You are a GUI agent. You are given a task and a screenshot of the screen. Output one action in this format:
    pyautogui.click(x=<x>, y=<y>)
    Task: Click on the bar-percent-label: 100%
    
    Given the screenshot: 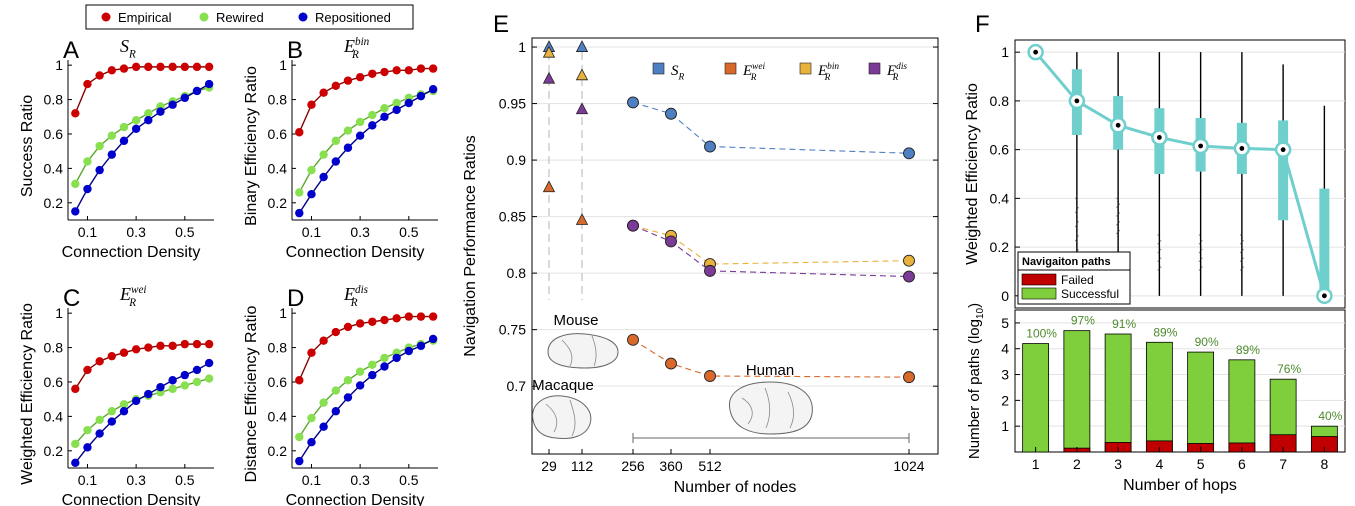 What is the action you would take?
    pyautogui.click(x=1041, y=334)
    